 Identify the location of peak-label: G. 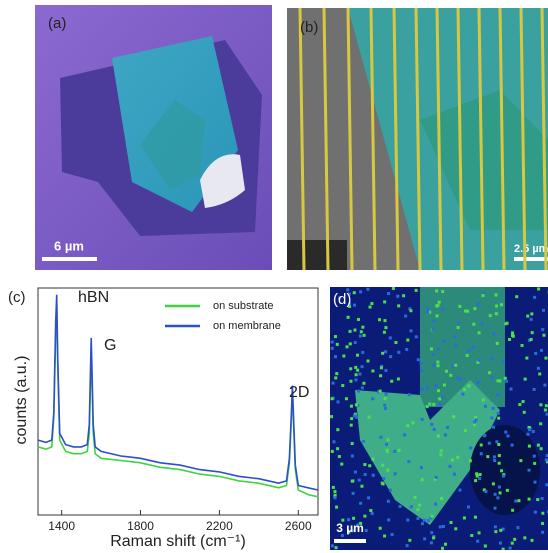
(110, 345).